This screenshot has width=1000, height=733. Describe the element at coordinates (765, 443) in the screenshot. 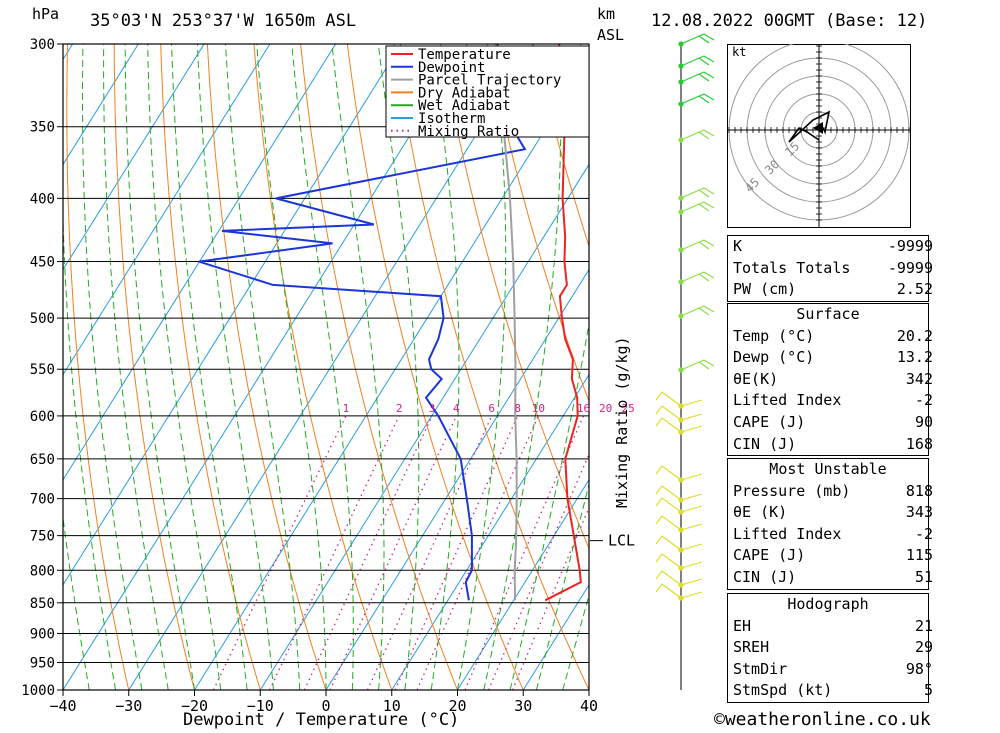

I see `surface-label: CIN (J)` at that location.